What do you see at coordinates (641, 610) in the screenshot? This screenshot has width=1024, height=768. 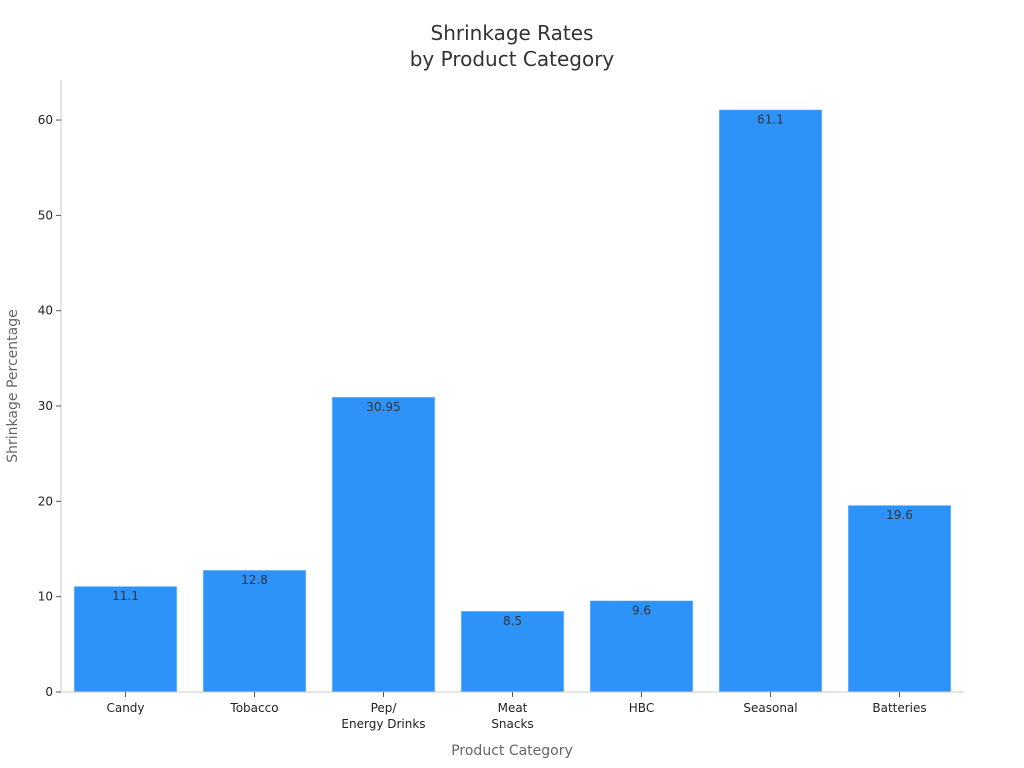 I see `bar-value-label: 9.6` at bounding box center [641, 610].